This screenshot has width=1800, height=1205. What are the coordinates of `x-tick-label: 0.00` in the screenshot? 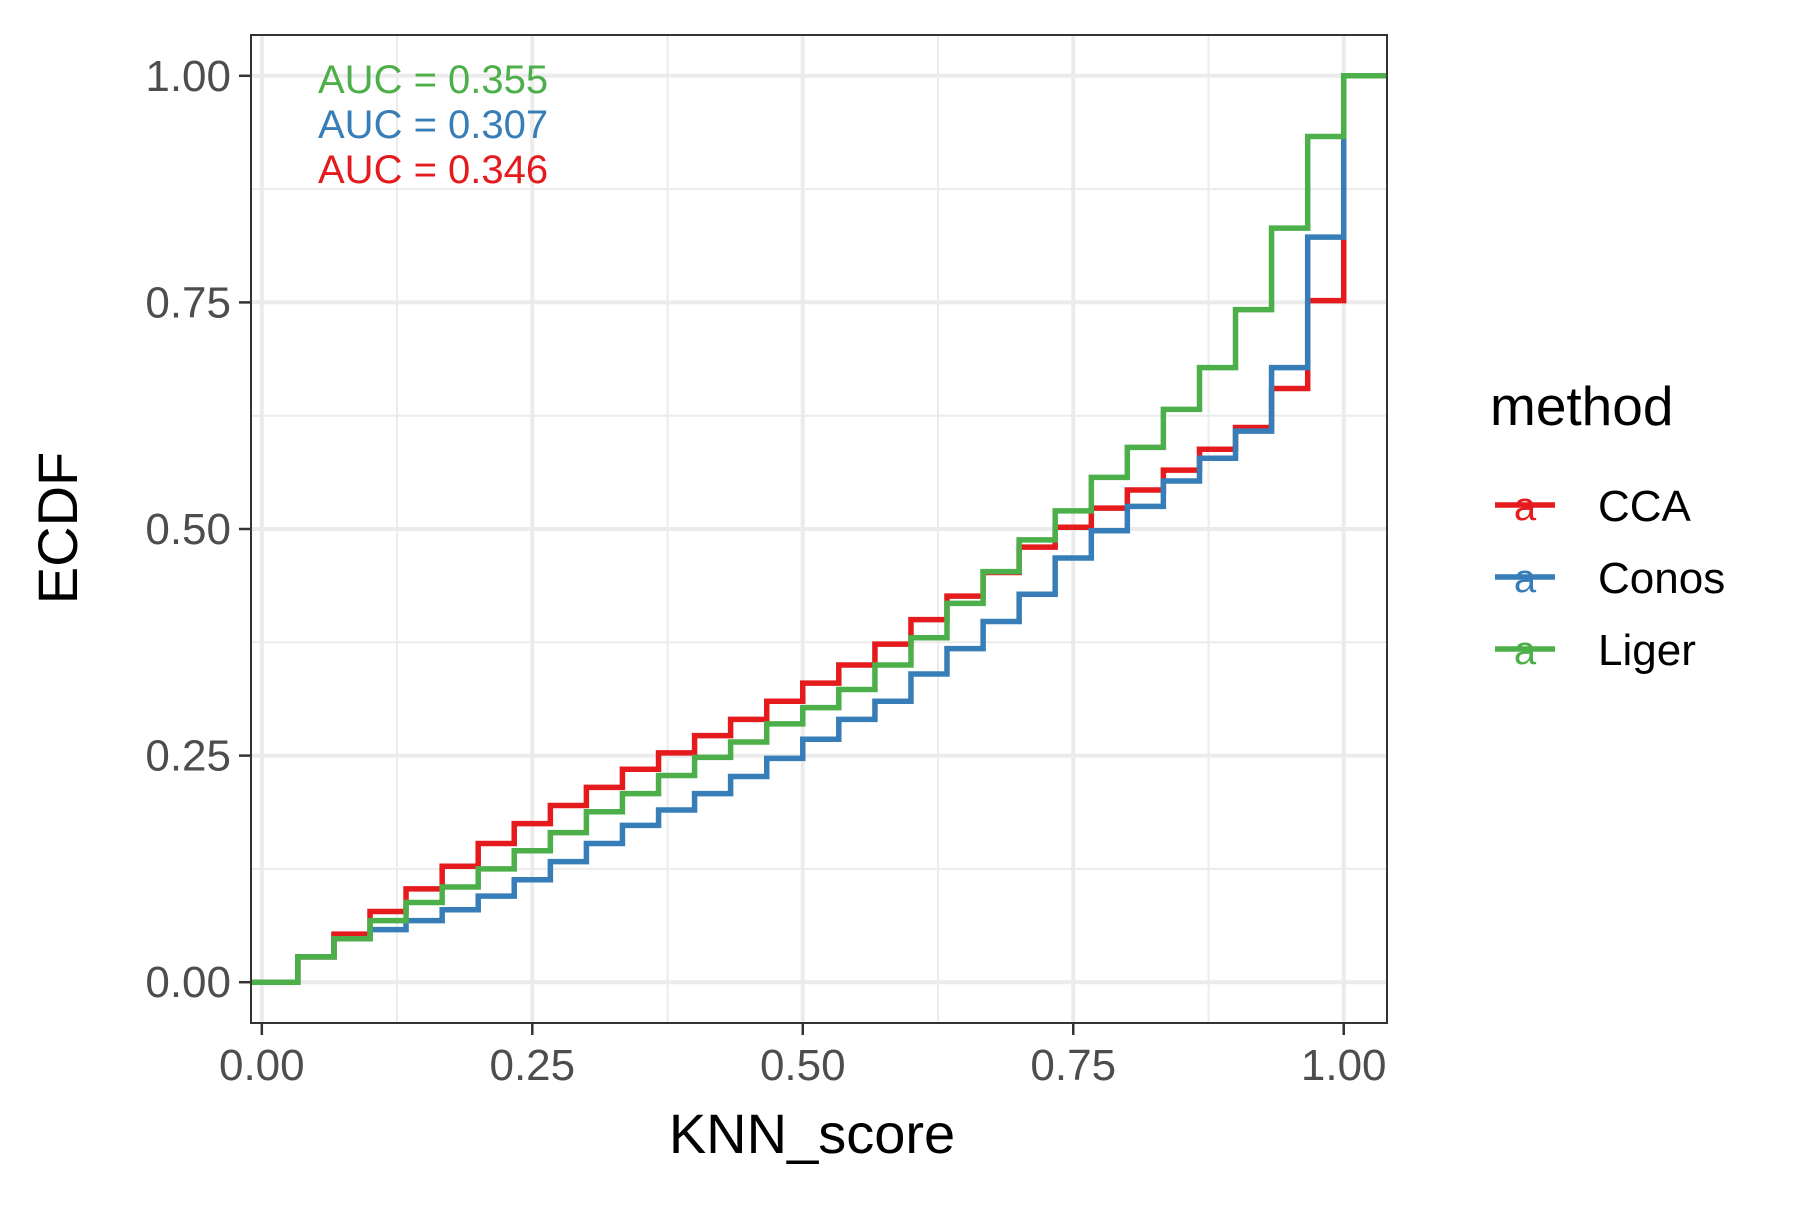 It's located at (262, 1065).